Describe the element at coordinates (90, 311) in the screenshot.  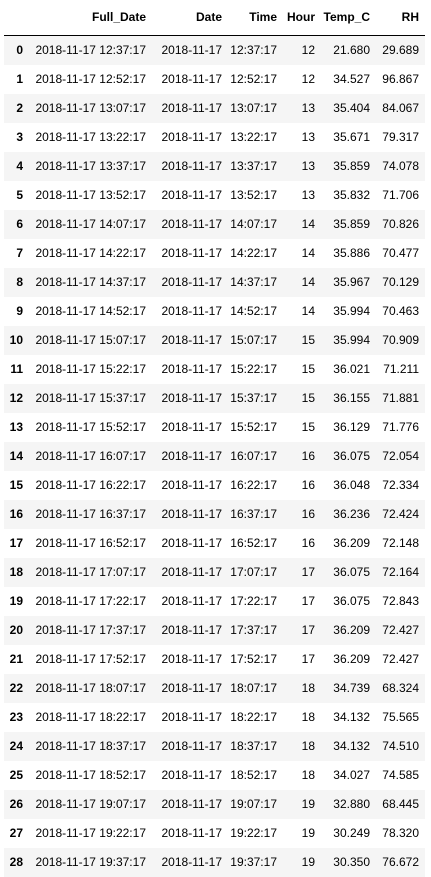
I see `cell-full-date: 2018-11-17 14:52:17` at that location.